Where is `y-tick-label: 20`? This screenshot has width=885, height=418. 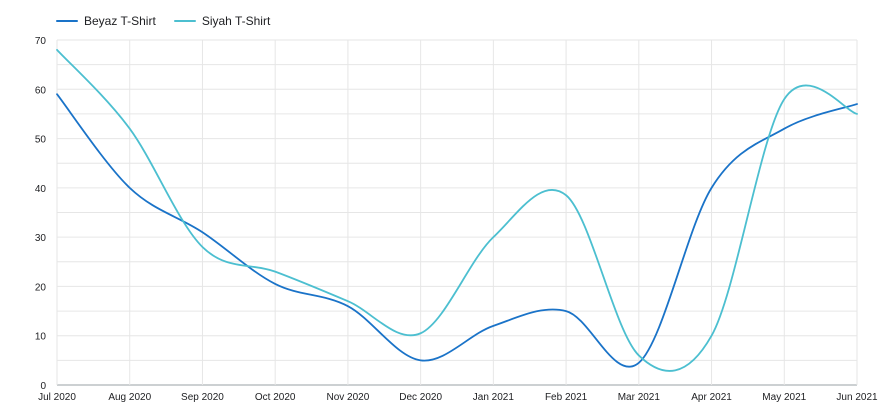
y-tick-label: 20 is located at coordinates (41, 287).